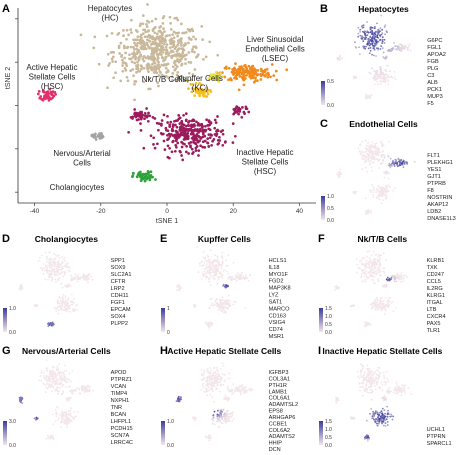 This screenshot has width=474, height=455. What do you see at coordinates (234, 211) in the screenshot?
I see `x-tick-label: 20` at bounding box center [234, 211].